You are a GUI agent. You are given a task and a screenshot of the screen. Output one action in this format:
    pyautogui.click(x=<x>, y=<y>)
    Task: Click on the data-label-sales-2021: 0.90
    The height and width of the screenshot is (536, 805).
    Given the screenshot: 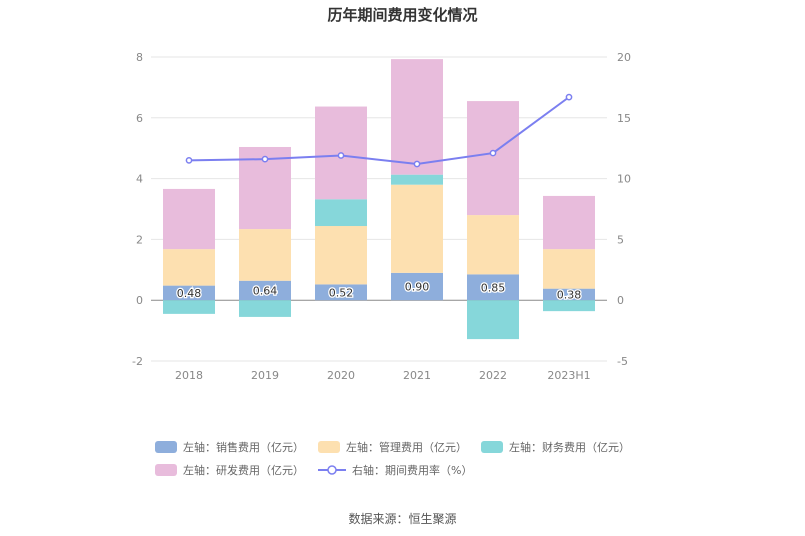 What is the action you would take?
    pyautogui.click(x=417, y=287)
    